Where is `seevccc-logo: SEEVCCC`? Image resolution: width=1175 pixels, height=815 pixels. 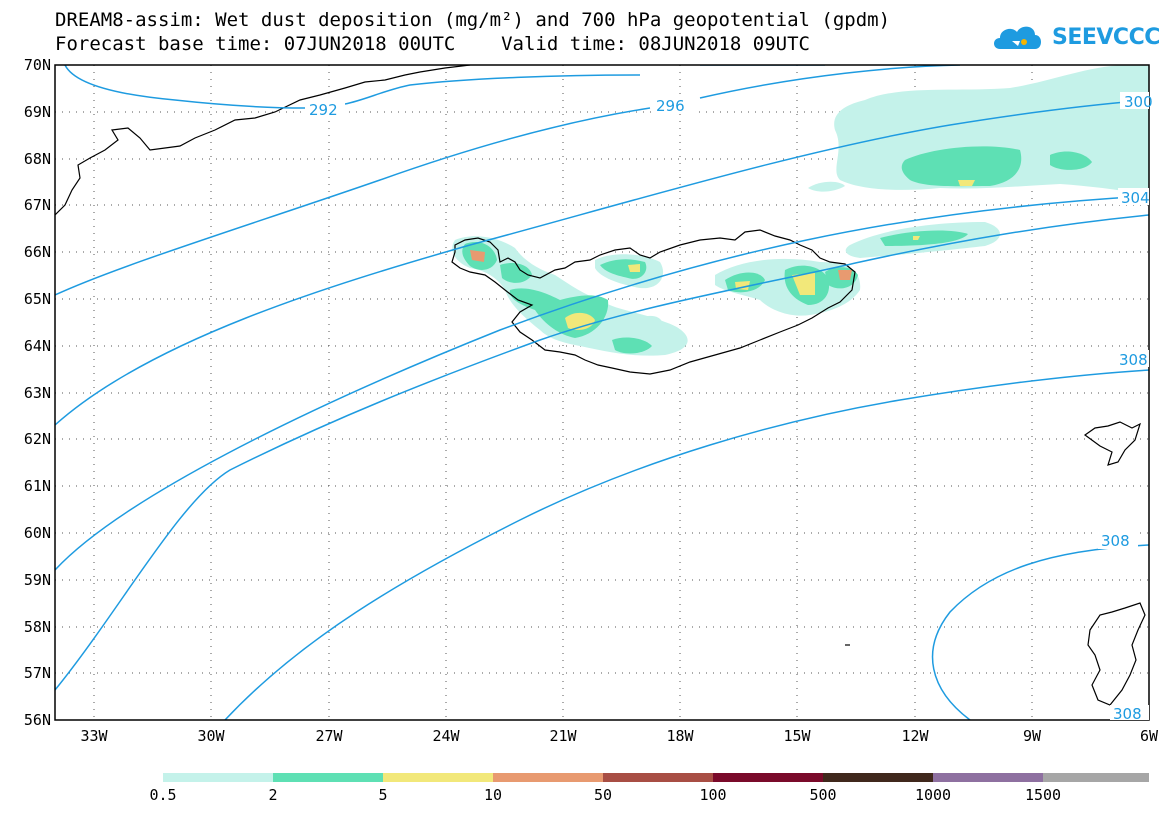
seevccc-logo: SEEVCCC is located at coordinates (1075, 37).